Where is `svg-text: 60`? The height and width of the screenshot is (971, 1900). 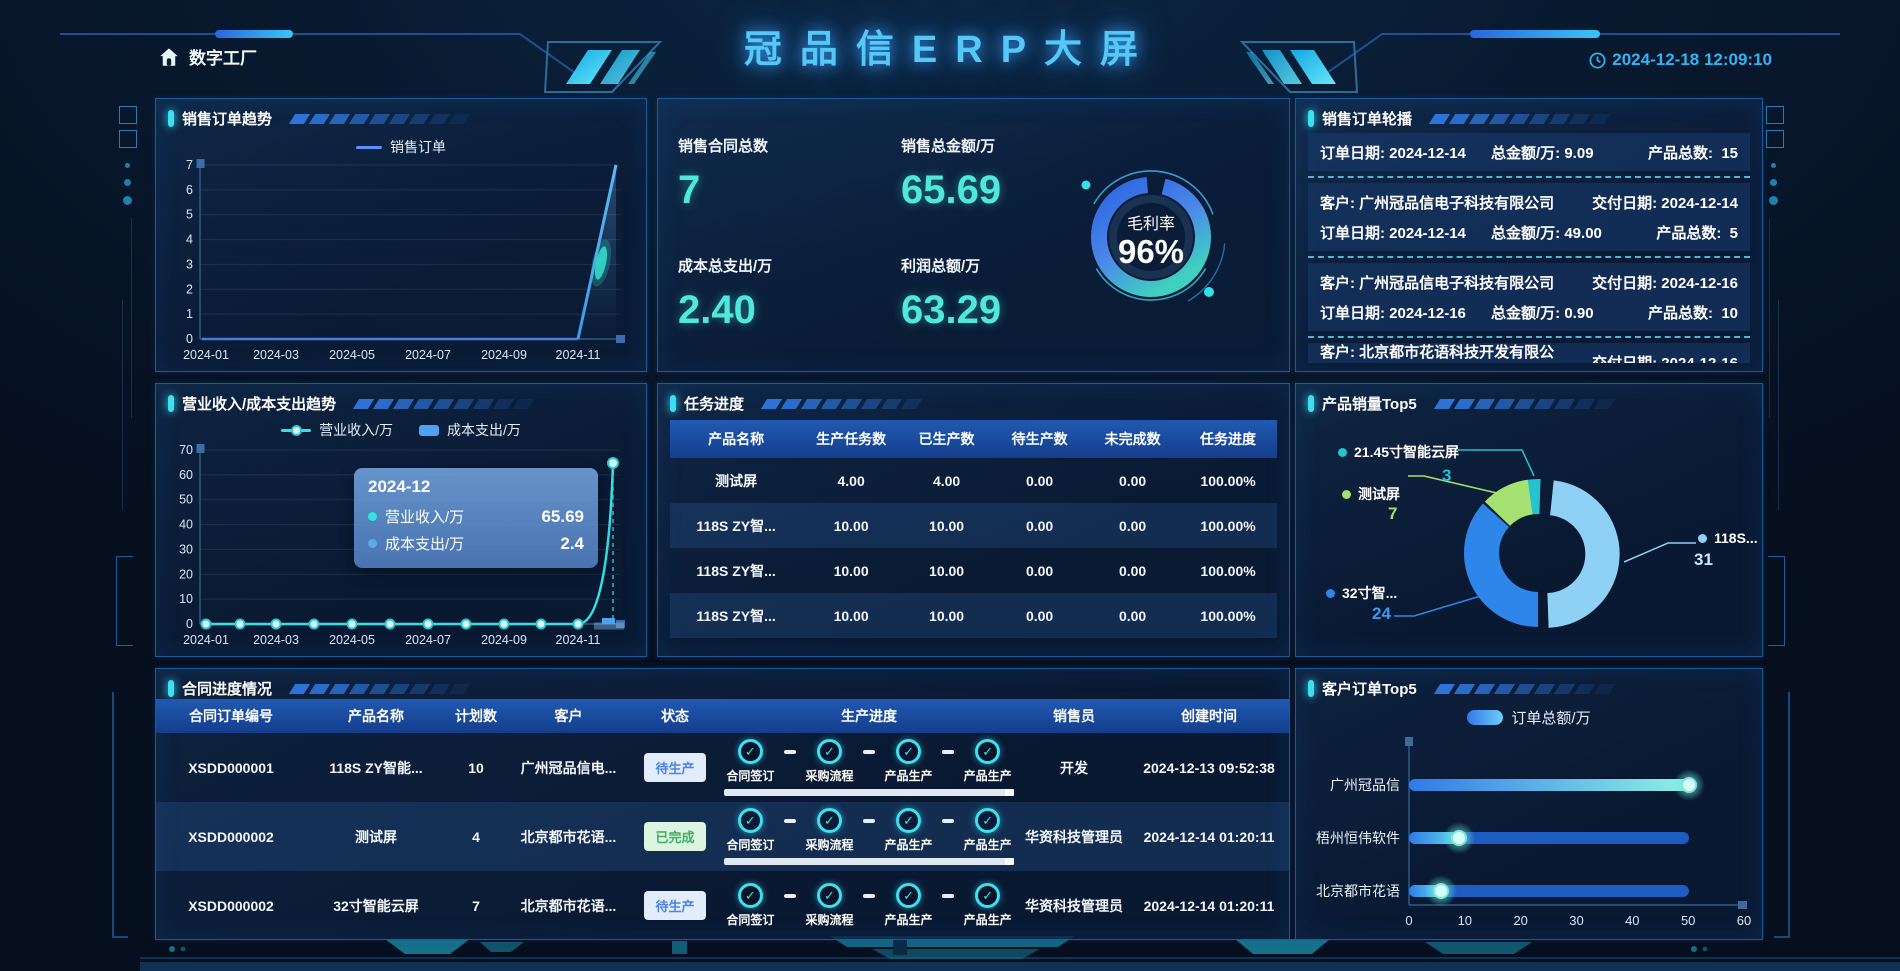 svg-text: 60 is located at coordinates (1744, 920).